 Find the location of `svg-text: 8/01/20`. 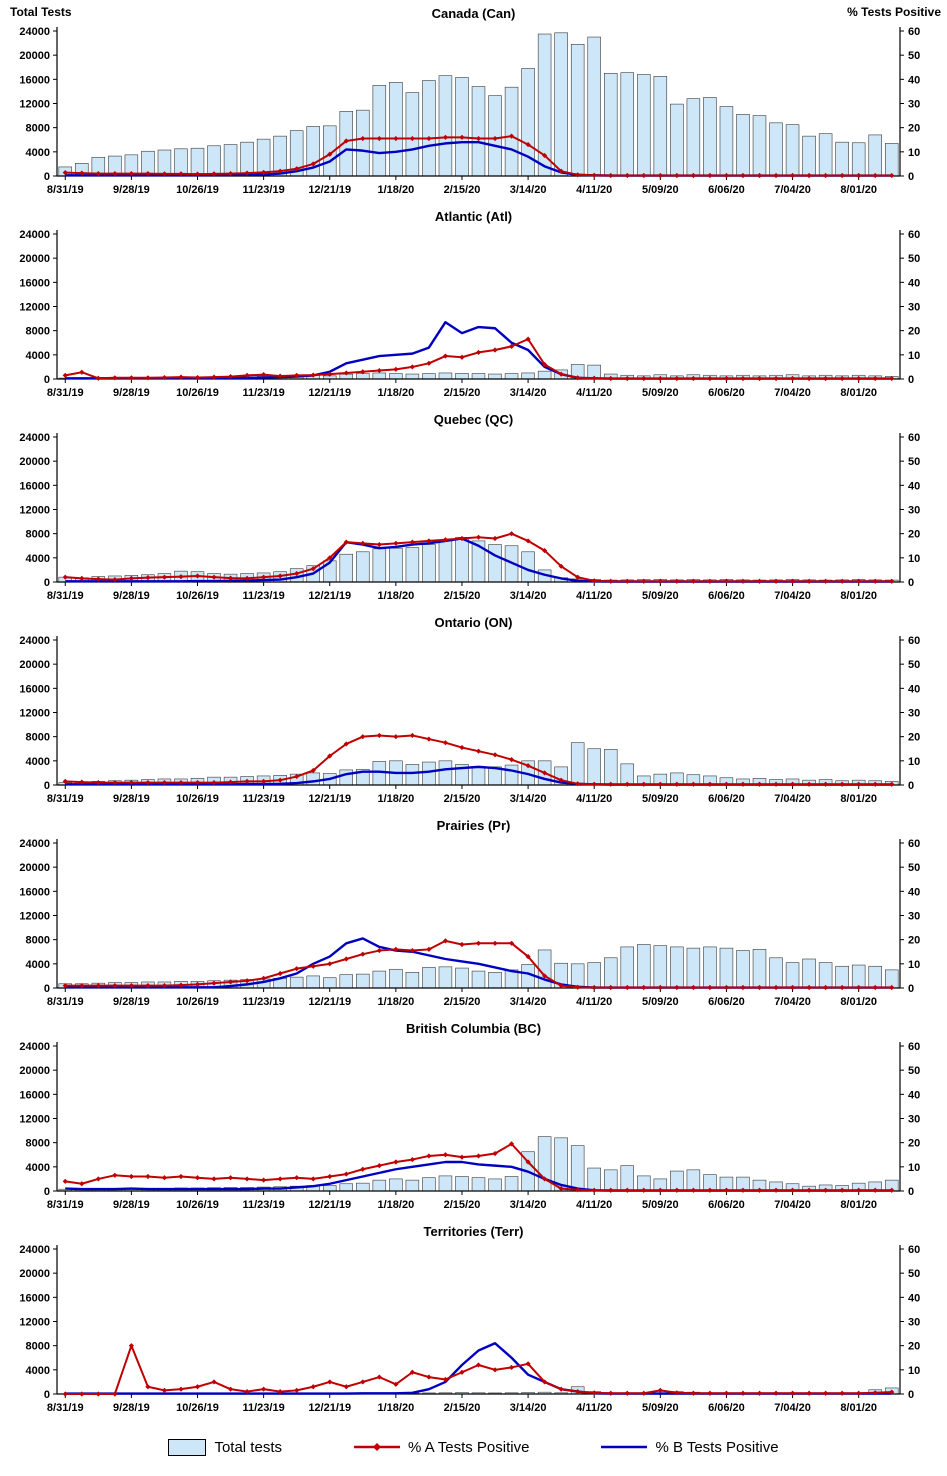

svg-text: 8/01/20 is located at coordinates (858, 596).